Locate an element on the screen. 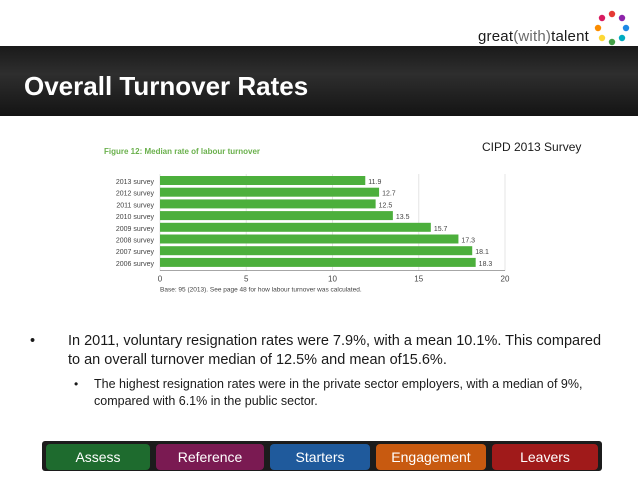  y-tick-label: 2010 survey is located at coordinates (135, 217).